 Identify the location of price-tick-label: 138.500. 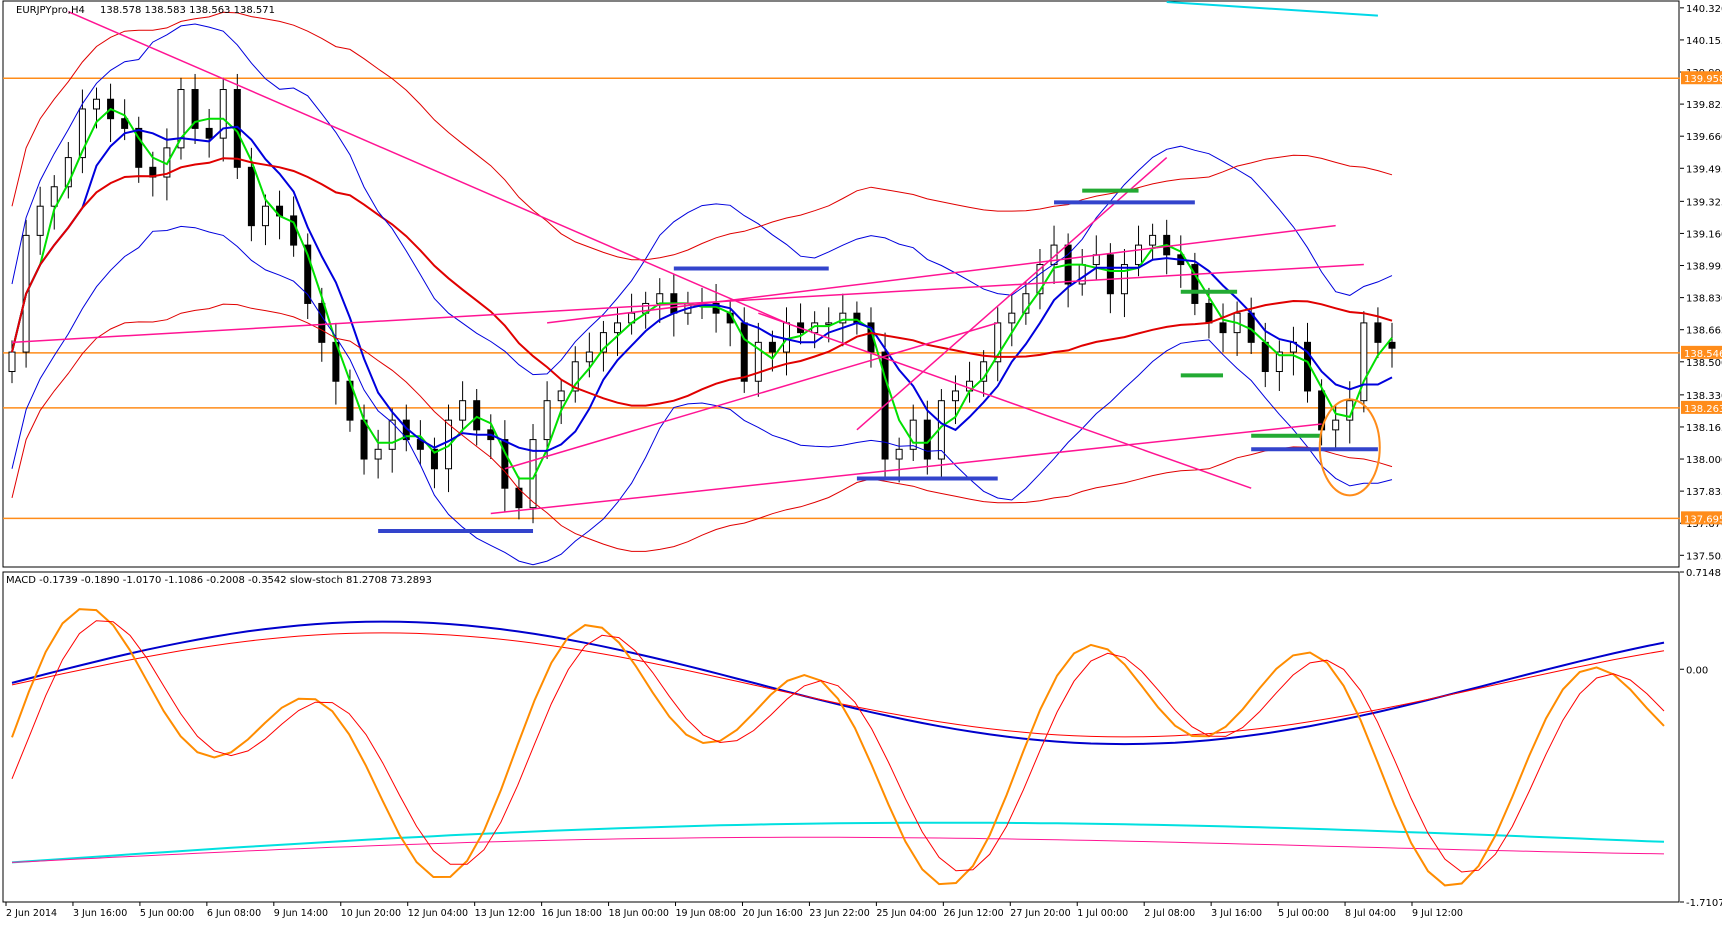
(1704, 363).